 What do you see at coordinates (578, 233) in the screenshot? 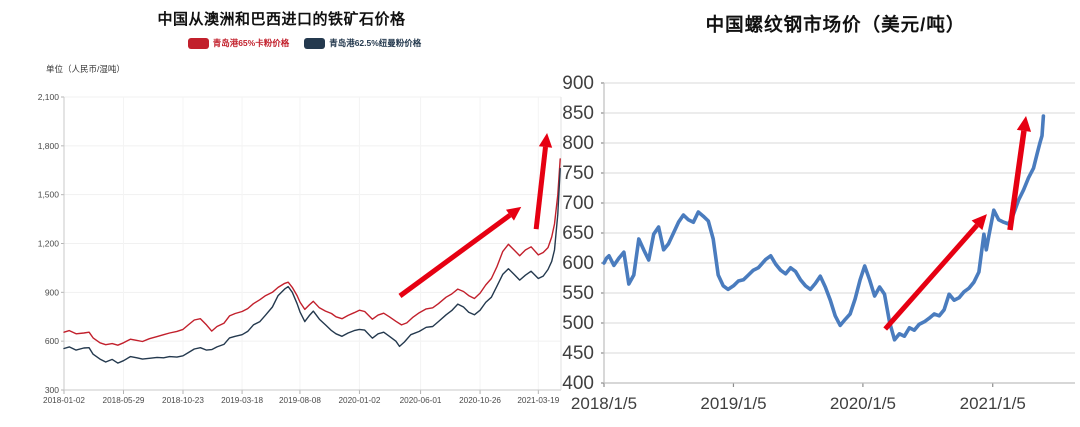
I see `y-tick-label: 650` at bounding box center [578, 233].